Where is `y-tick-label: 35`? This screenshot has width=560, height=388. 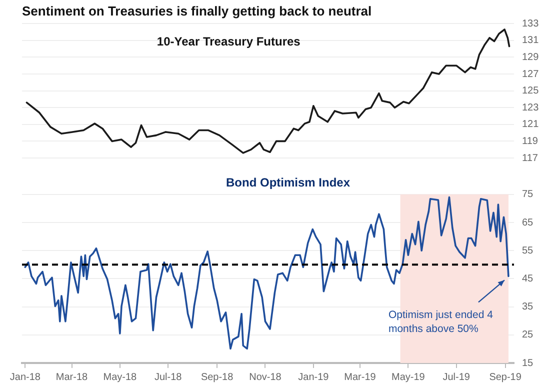 y-tick-label: 35 is located at coordinates (528, 307).